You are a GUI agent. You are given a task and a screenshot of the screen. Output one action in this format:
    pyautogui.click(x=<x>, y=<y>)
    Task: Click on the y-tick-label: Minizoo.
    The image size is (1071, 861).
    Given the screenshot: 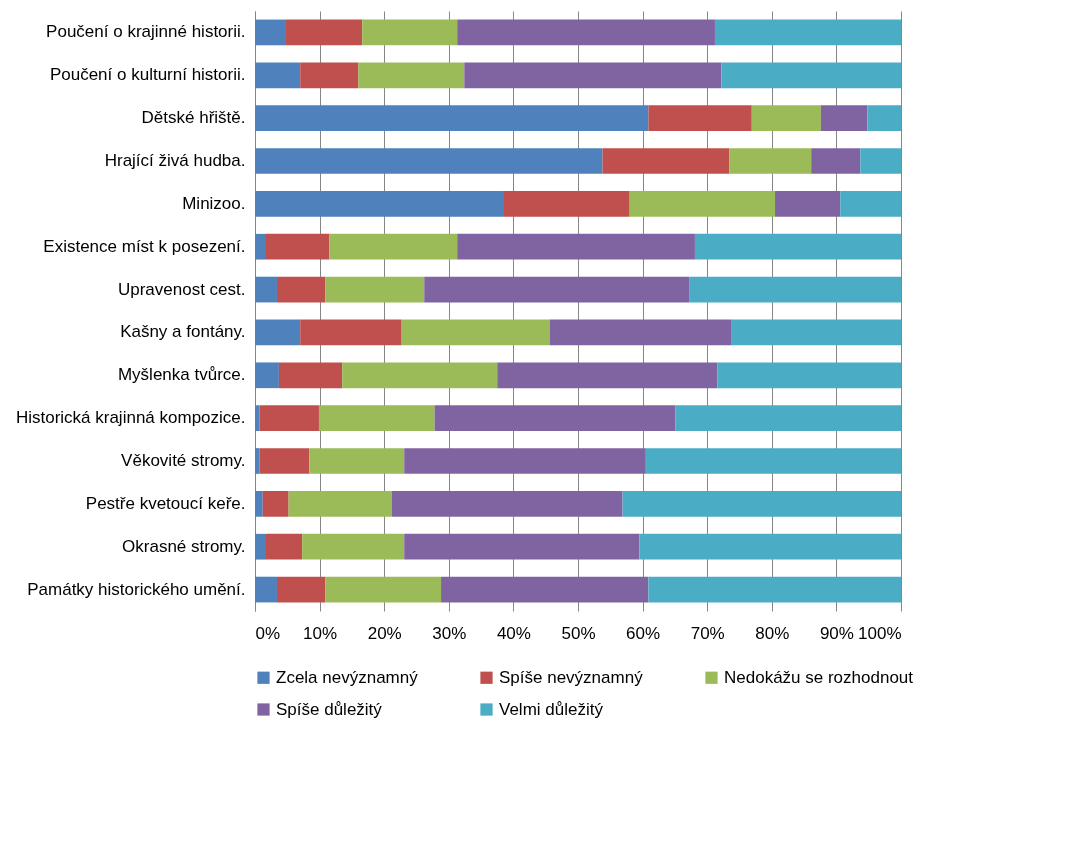 What is the action you would take?
    pyautogui.click(x=214, y=203)
    